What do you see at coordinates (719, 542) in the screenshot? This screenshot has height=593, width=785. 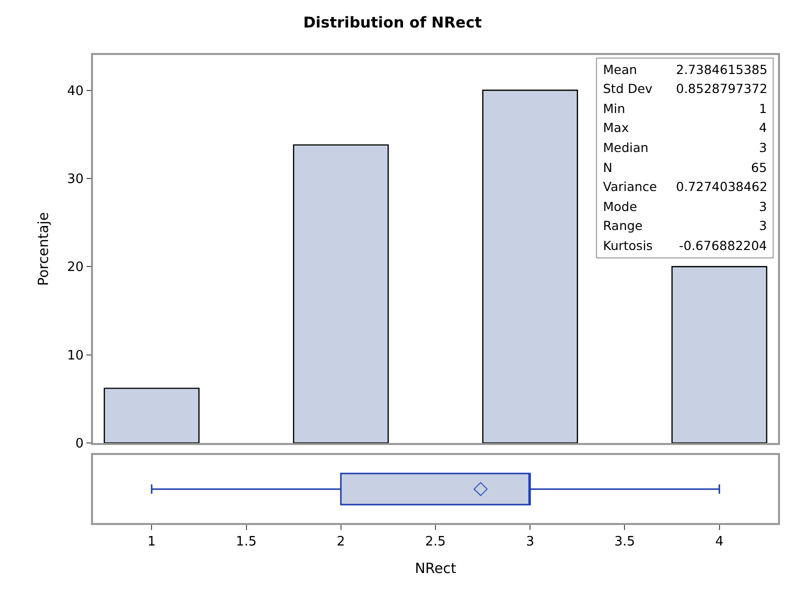 I see `x-tick-label: 4` at bounding box center [719, 542].